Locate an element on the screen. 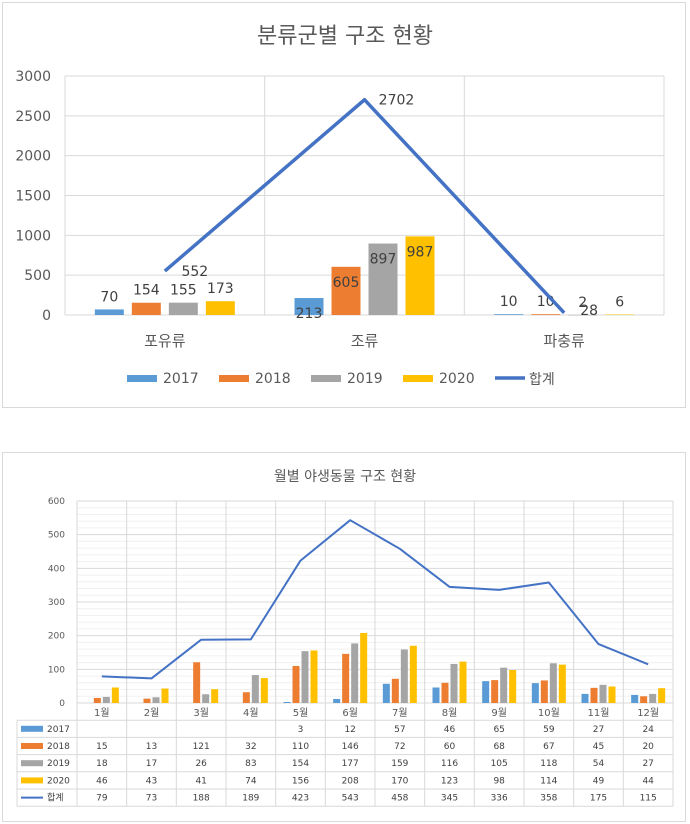 Image resolution: width=690 pixels, height=824 pixels. data-label: 10 is located at coordinates (509, 302).